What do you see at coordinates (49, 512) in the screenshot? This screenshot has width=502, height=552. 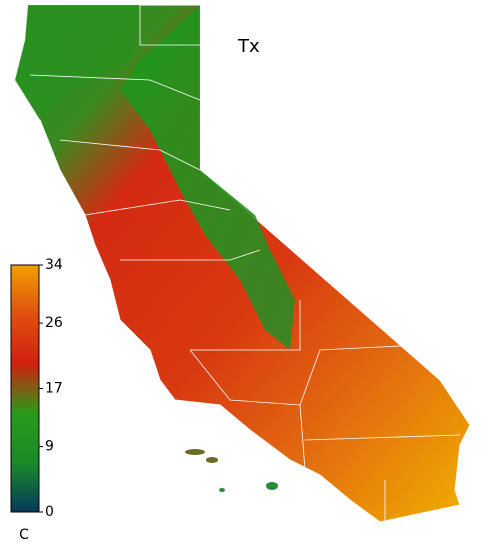 I see `colorbar-tick-label: 0` at bounding box center [49, 512].